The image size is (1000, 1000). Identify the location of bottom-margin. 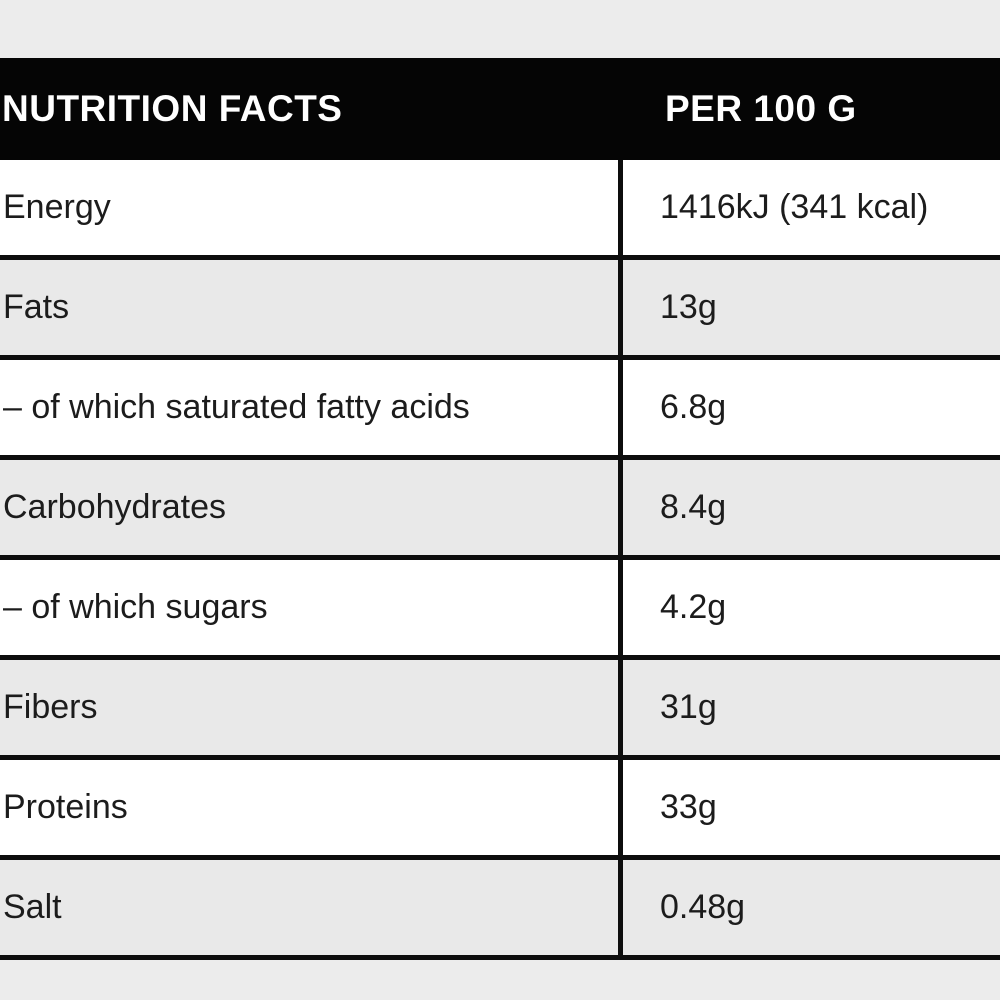
(500, 980).